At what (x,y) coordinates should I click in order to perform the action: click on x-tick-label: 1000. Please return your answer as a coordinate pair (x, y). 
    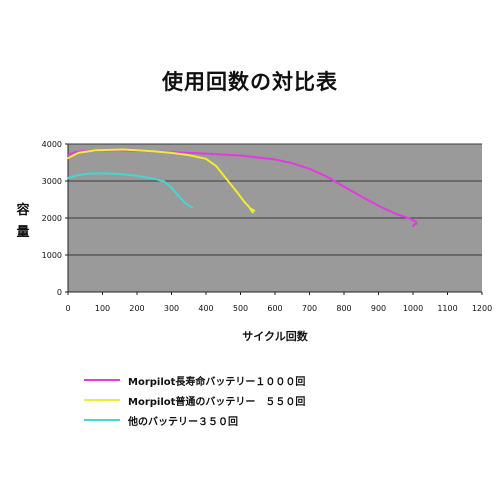
    Looking at the image, I should click on (413, 308).